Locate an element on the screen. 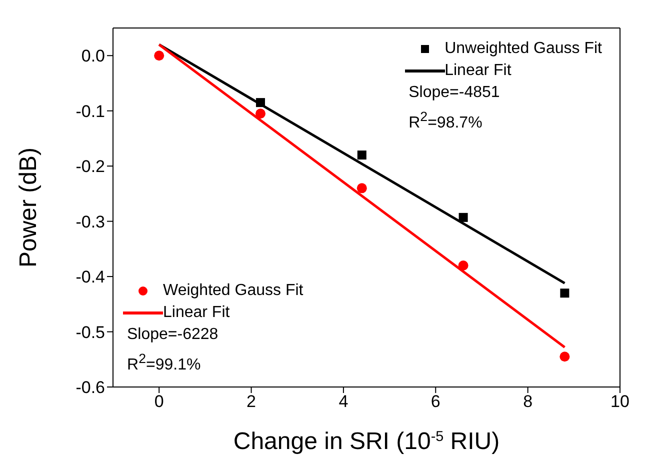  y-tick-label: -0.1 is located at coordinates (90, 111).